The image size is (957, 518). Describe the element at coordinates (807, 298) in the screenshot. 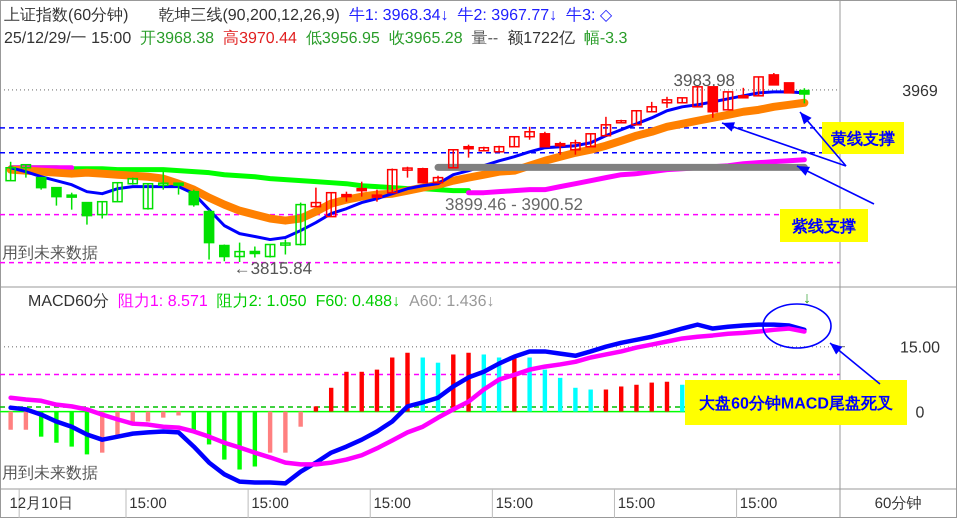

I see `annotation: ↓` at that location.